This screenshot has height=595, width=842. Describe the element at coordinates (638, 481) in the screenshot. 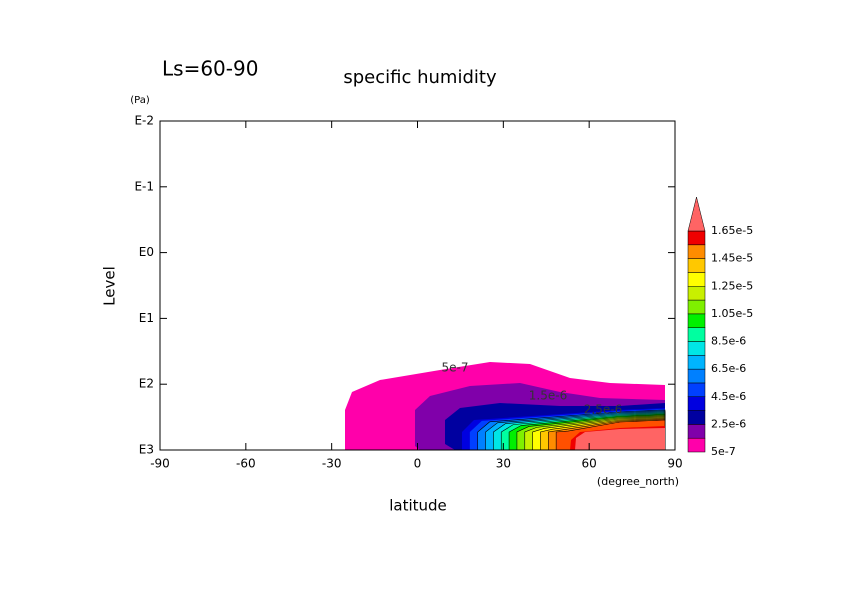

I see `x-unit: (degree_north)` at that location.